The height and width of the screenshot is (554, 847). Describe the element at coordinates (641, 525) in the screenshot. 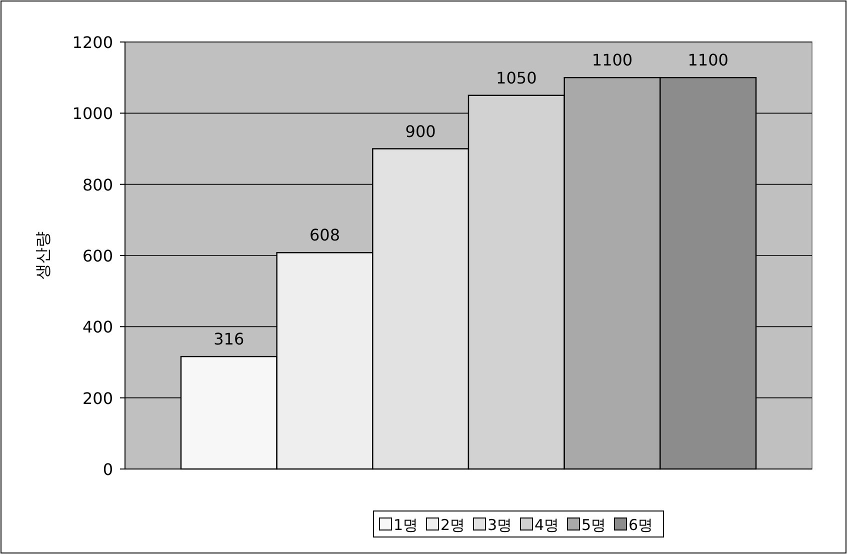

I see `legend-label: 6명` at that location.